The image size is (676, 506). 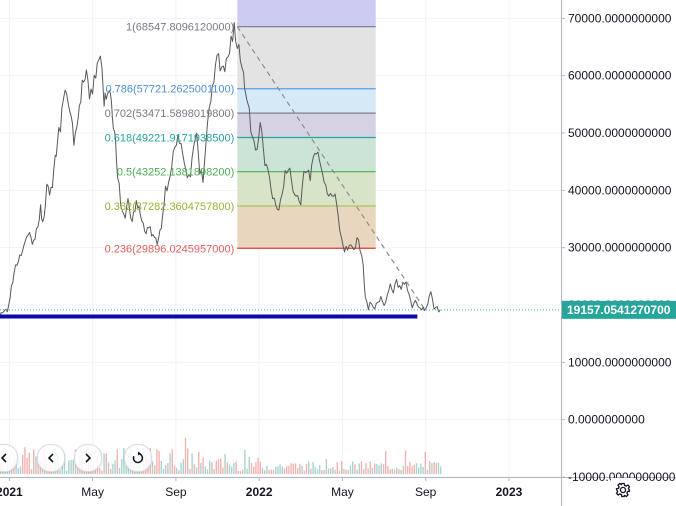 I want to click on price-tick-label: 10000.0000000000, so click(x=620, y=362).